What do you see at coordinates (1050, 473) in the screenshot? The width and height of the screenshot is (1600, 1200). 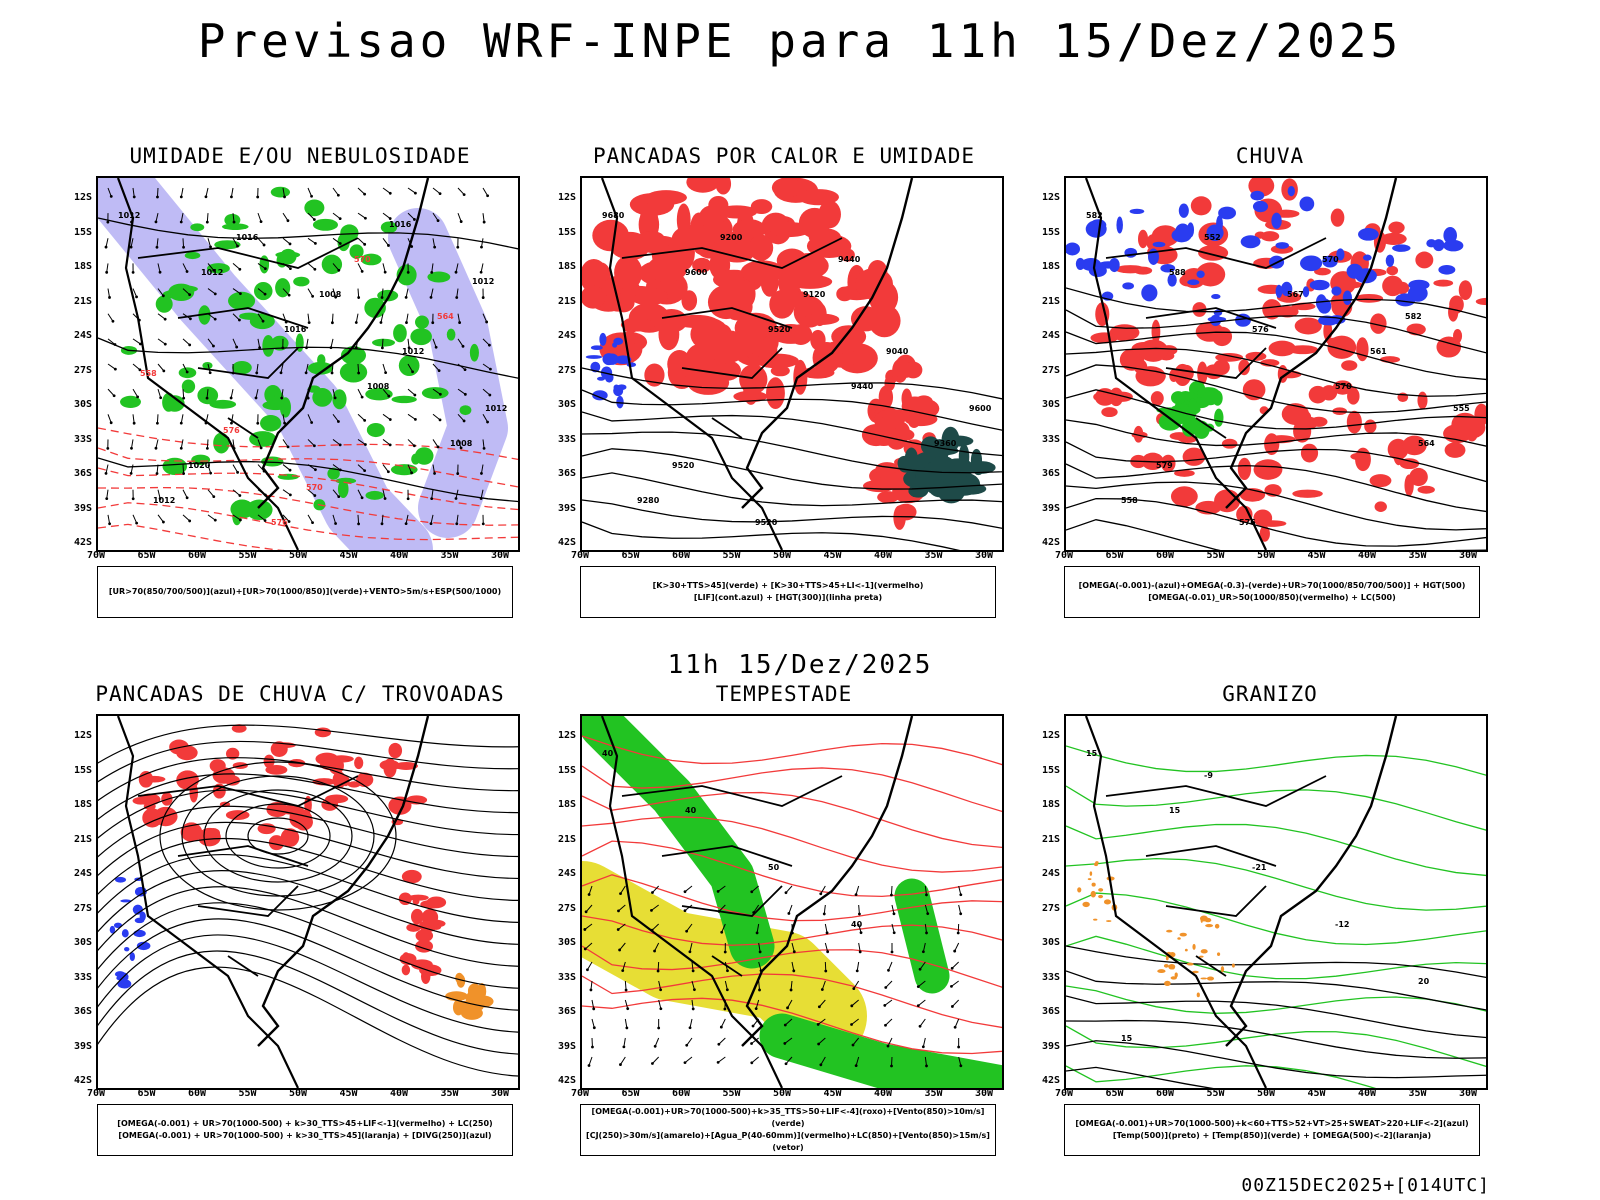 I see `latitude-label: 36S` at bounding box center [1050, 473].